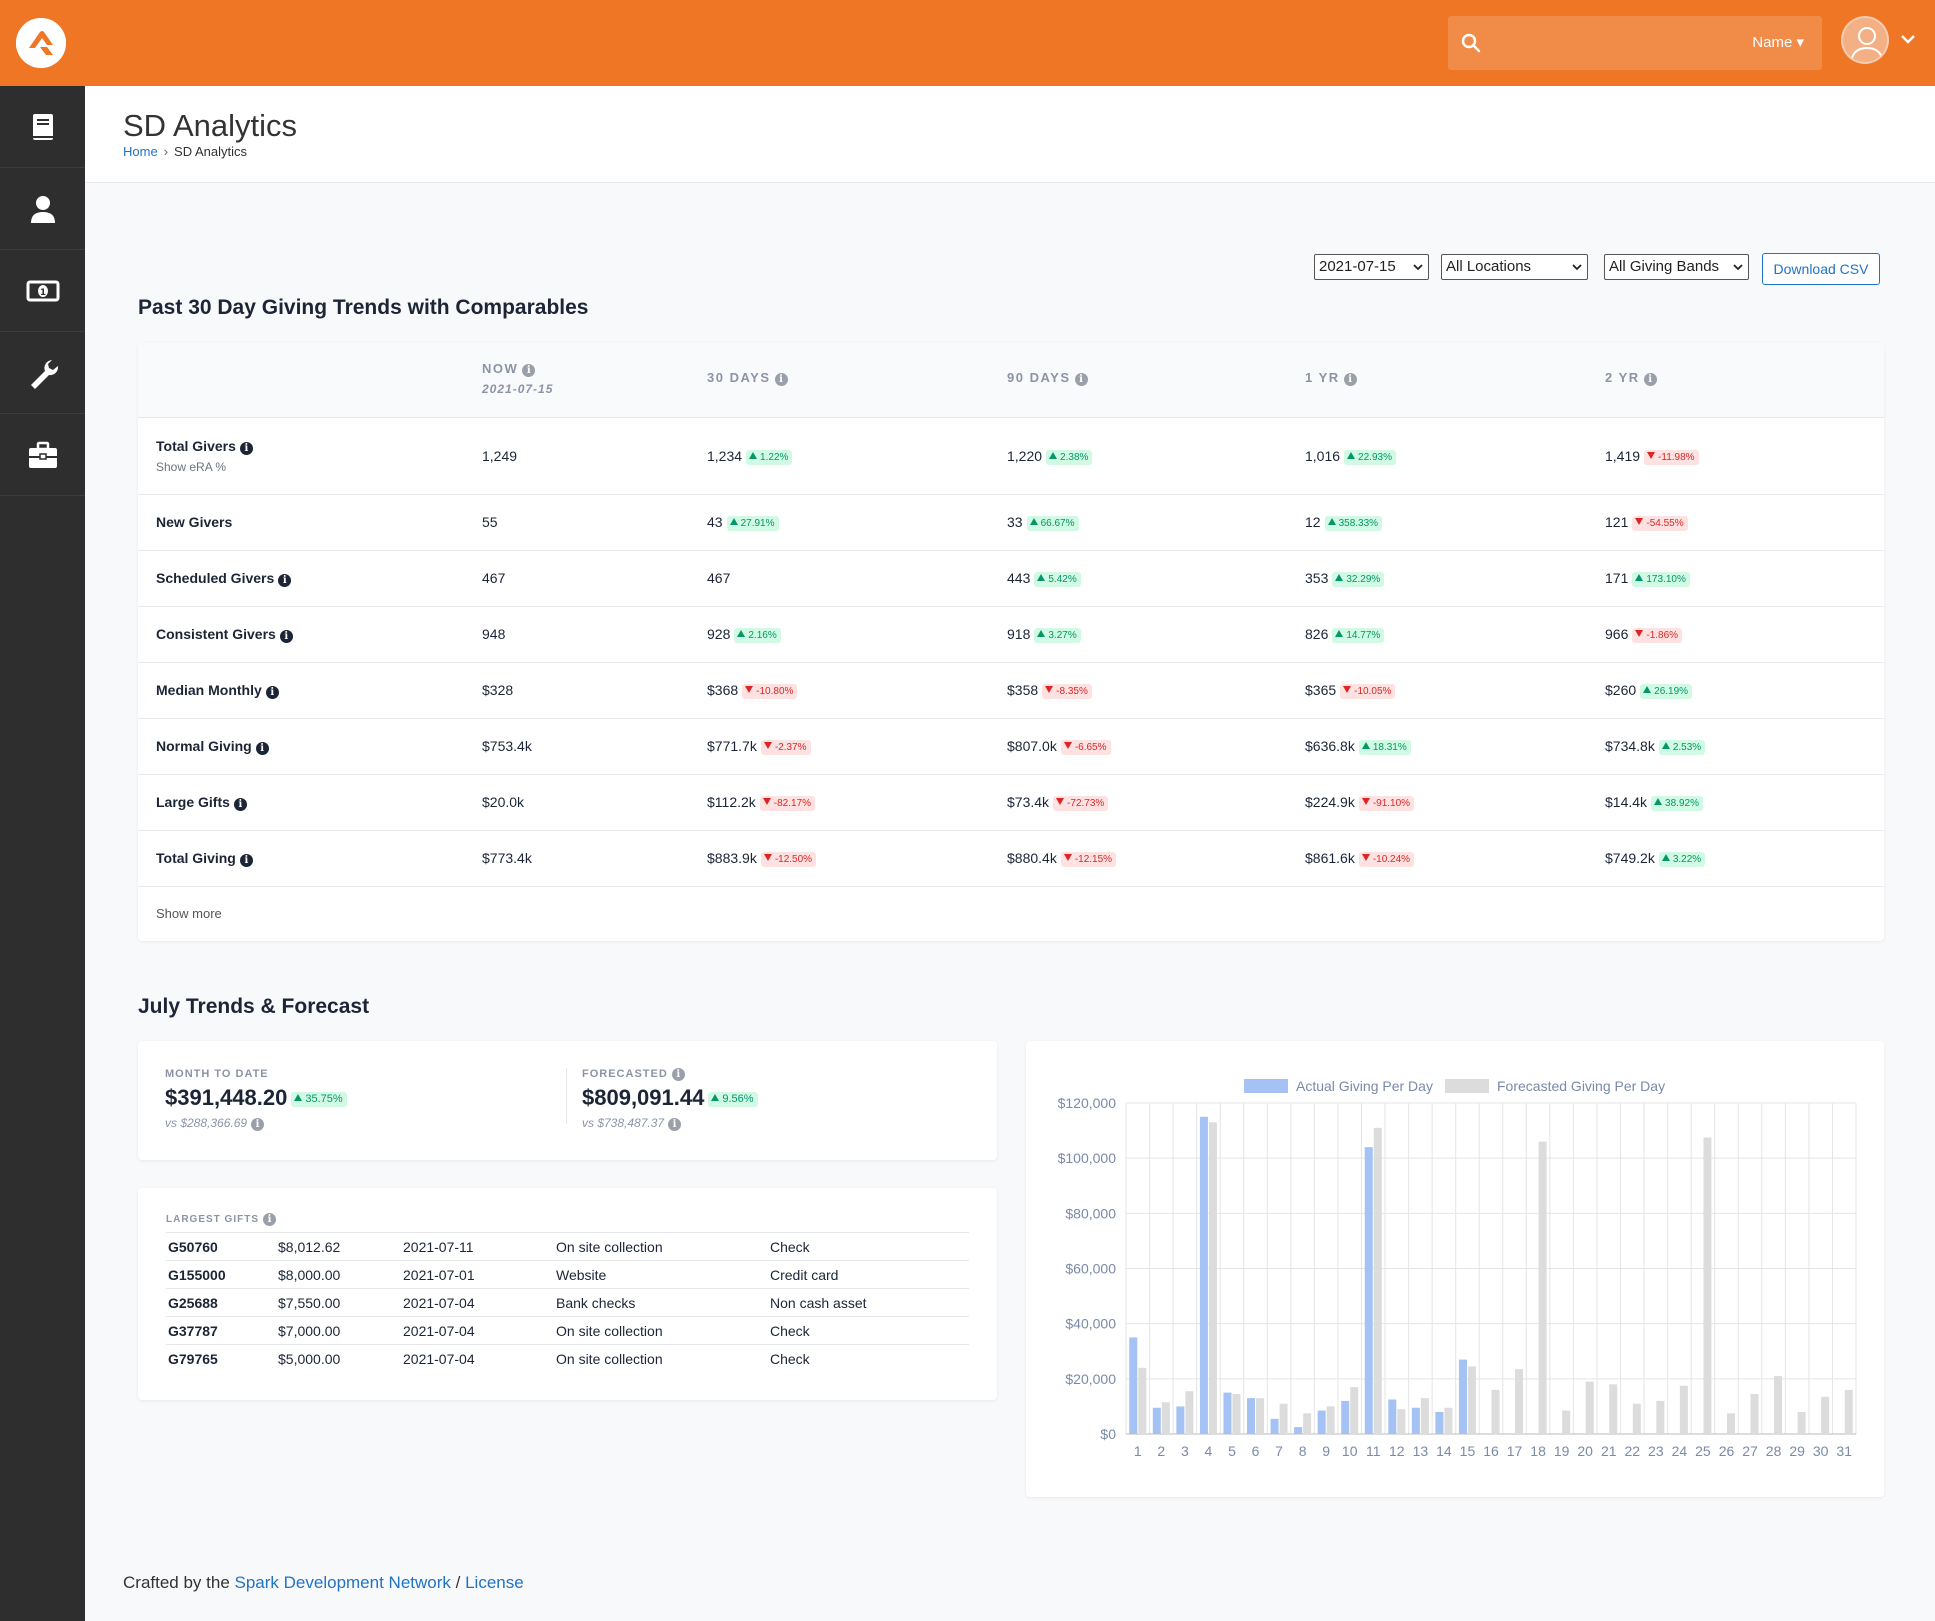 The height and width of the screenshot is (1621, 1935). What do you see at coordinates (41, 43) in the screenshot?
I see `rock-logo-icon` at bounding box center [41, 43].